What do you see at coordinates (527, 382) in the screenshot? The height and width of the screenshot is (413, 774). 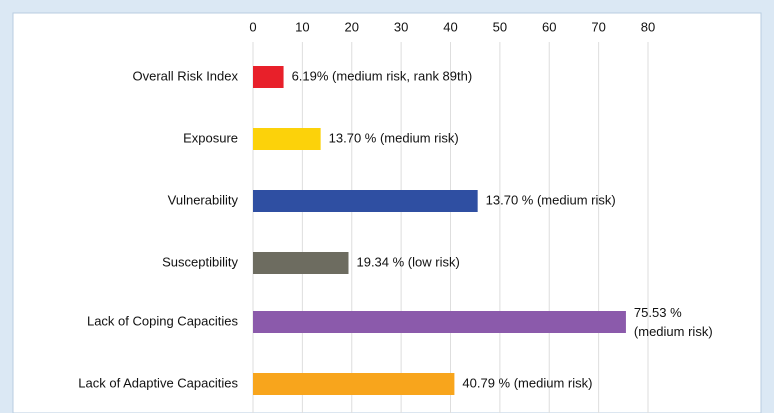 I see `data-label: 40.79 % (medium risk)` at bounding box center [527, 382].